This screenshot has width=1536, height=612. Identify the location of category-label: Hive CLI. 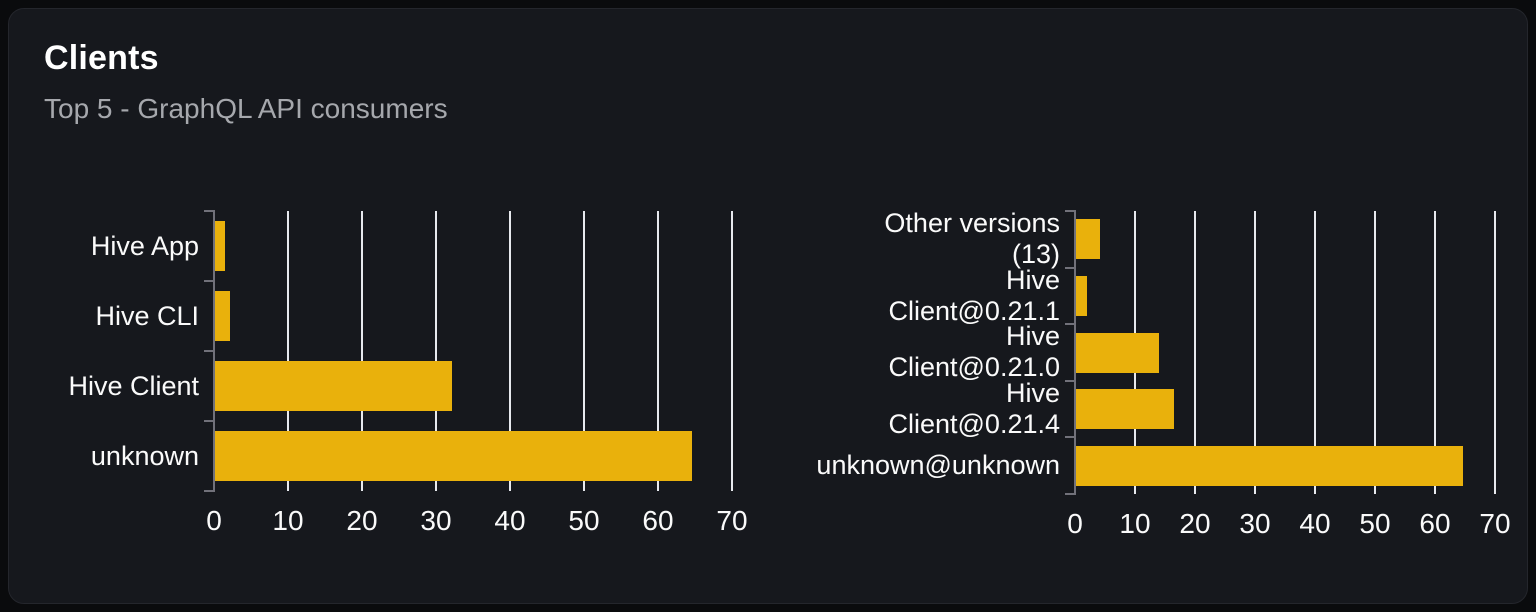
(147, 315).